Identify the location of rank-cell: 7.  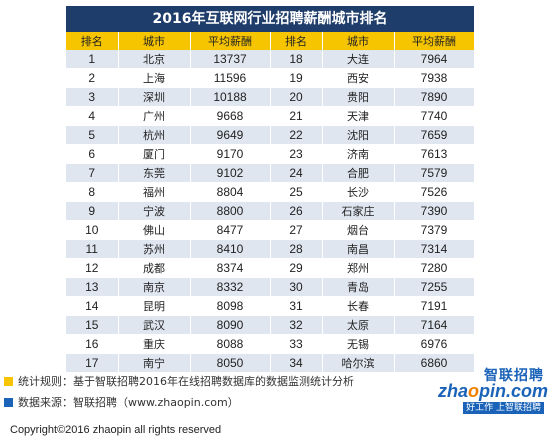
(92, 173).